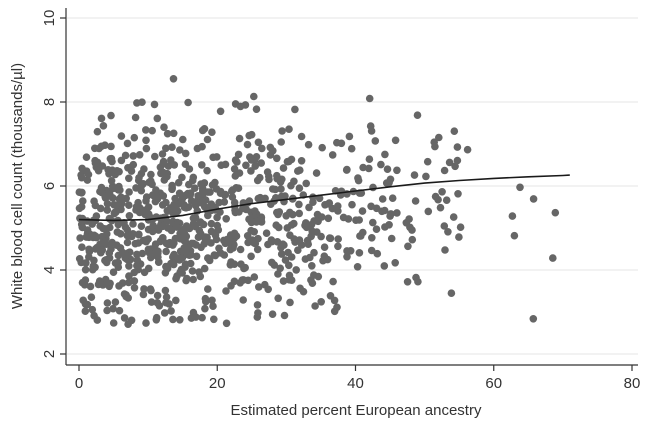  I want to click on y-tick-label: 6, so click(49, 186).